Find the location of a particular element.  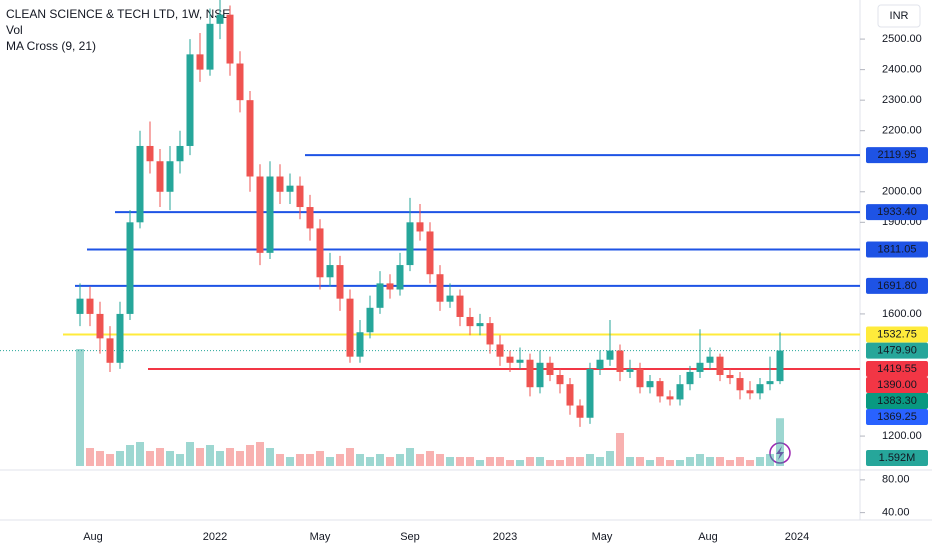

chart-title: CLEAN SCIENCE & TECH LTD, 1W, NSE is located at coordinates (118, 14).